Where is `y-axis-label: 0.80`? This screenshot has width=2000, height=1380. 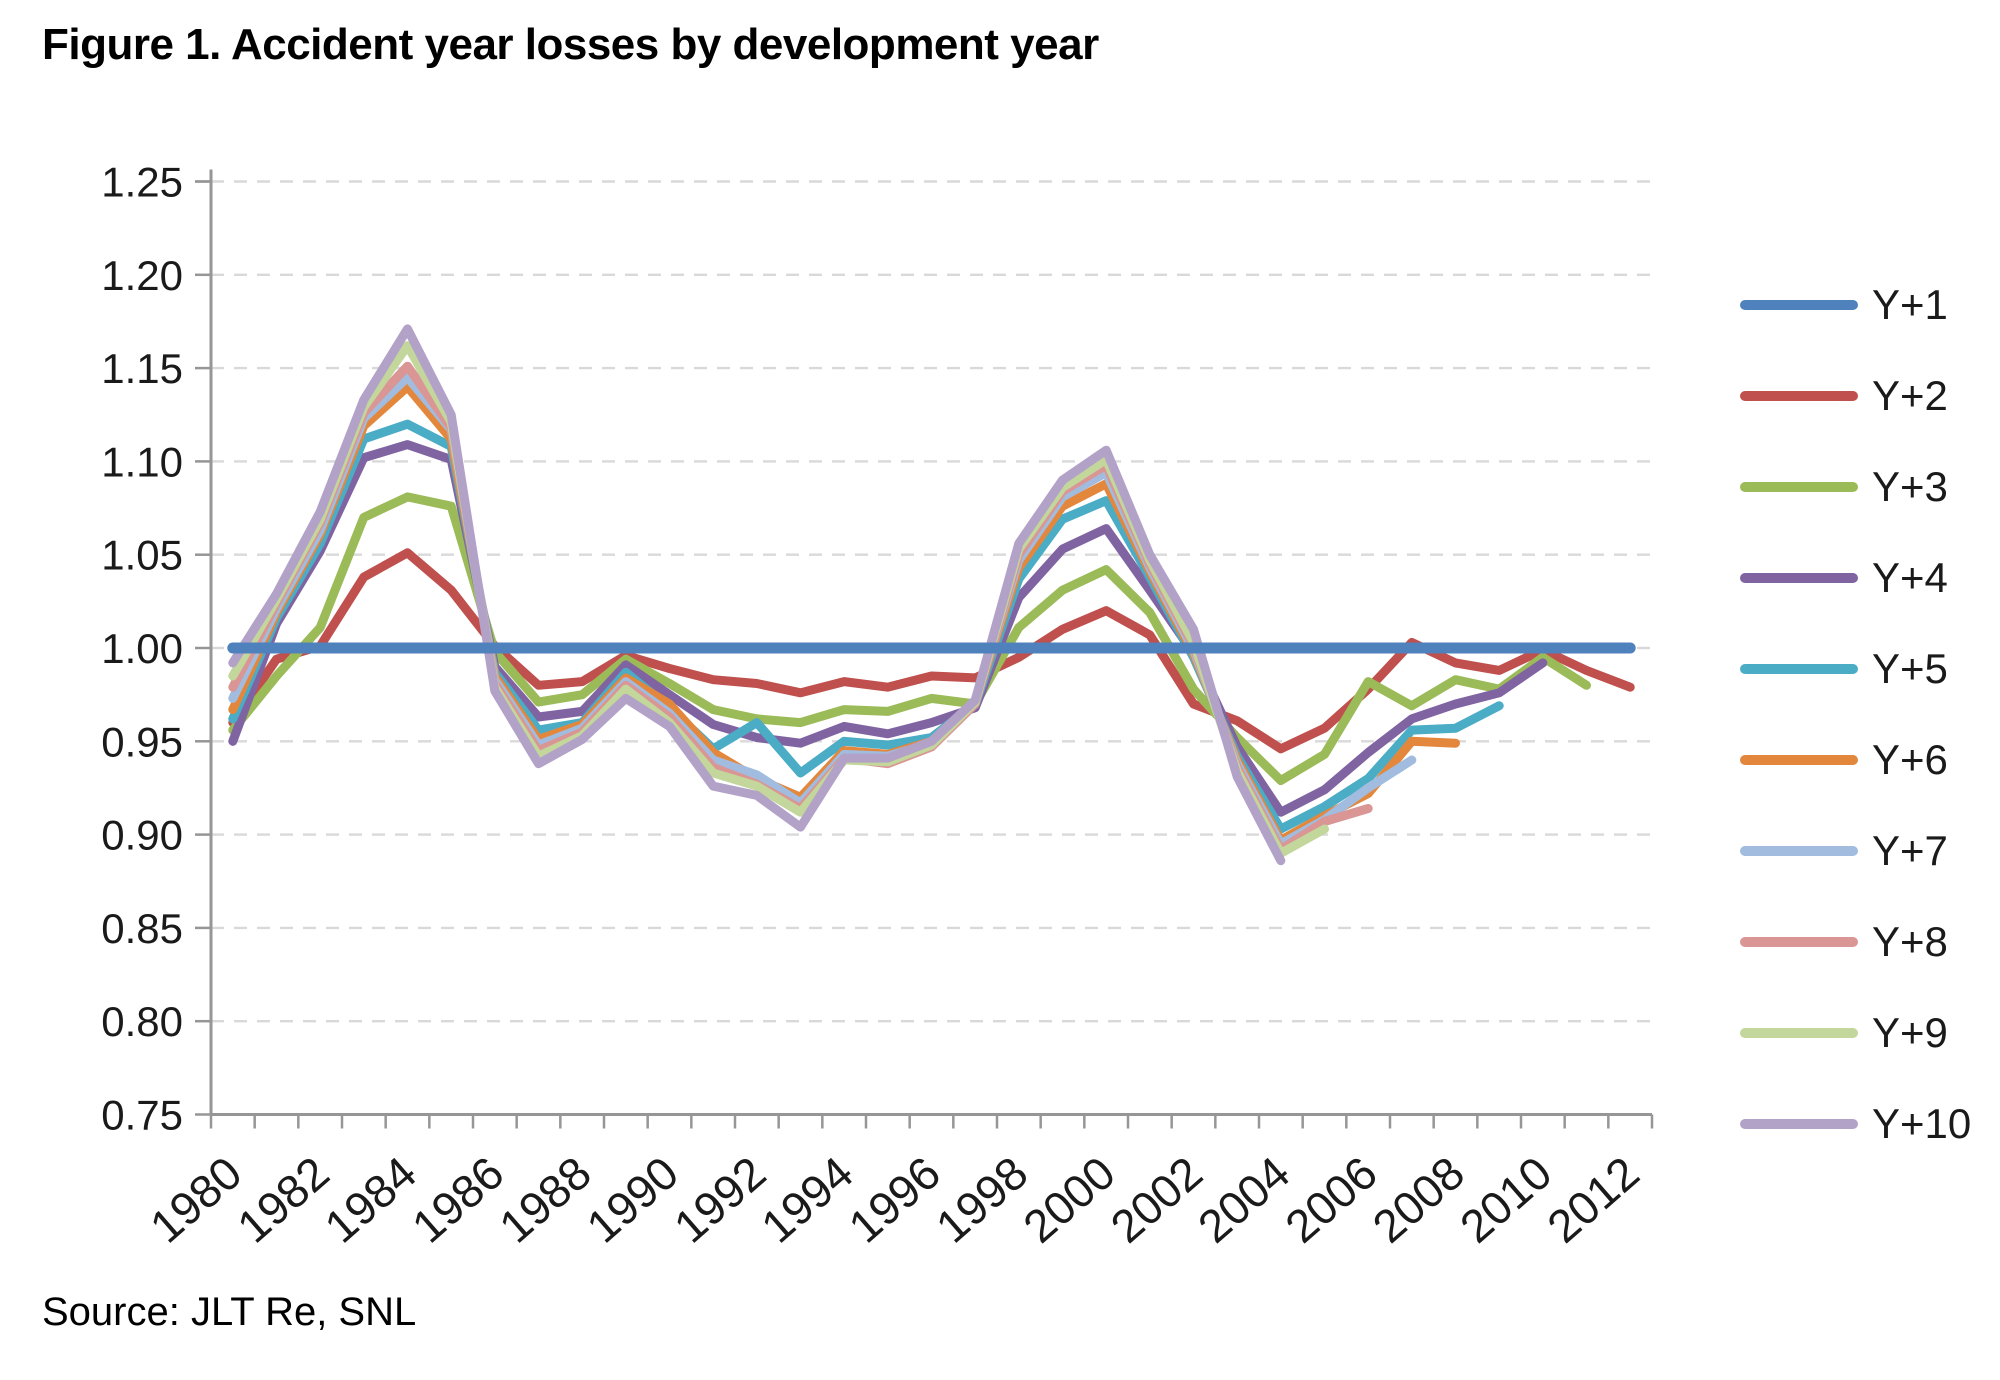 y-axis-label: 0.80 is located at coordinates (142, 1021).